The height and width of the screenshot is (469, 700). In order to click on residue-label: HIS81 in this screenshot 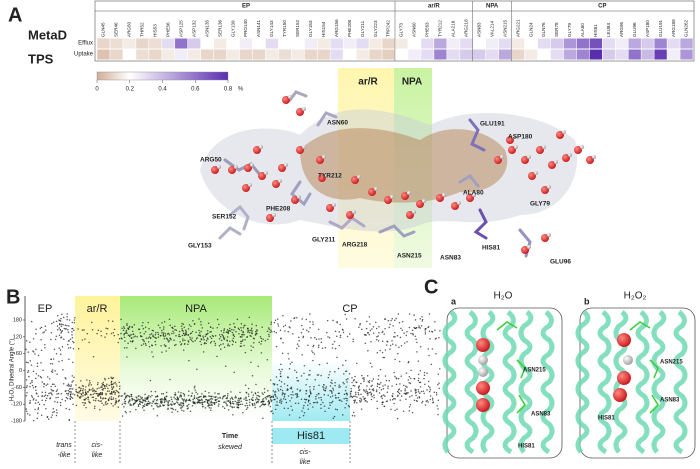, I will do `click(606, 419)`.